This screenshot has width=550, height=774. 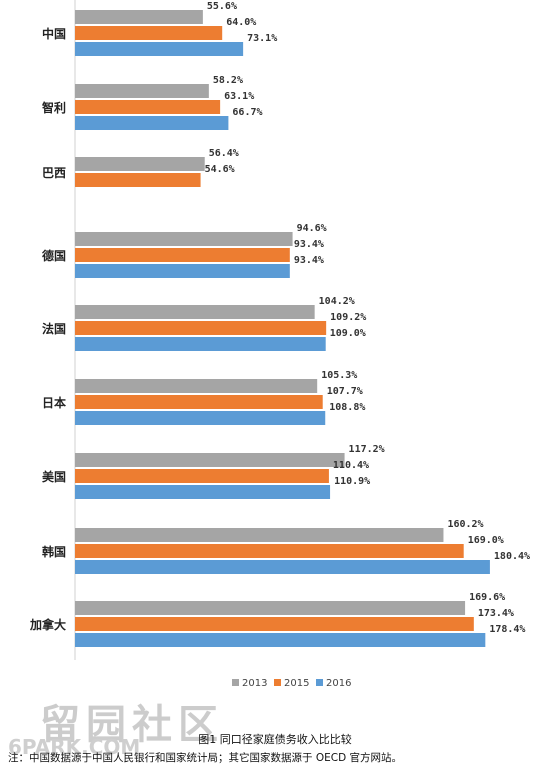 What do you see at coordinates (205, 758) in the screenshot?
I see `source-note: 注：中国数据源于中国人民银行和国家统计局；其它国家数据源于 OECD 官方网站。` at bounding box center [205, 758].